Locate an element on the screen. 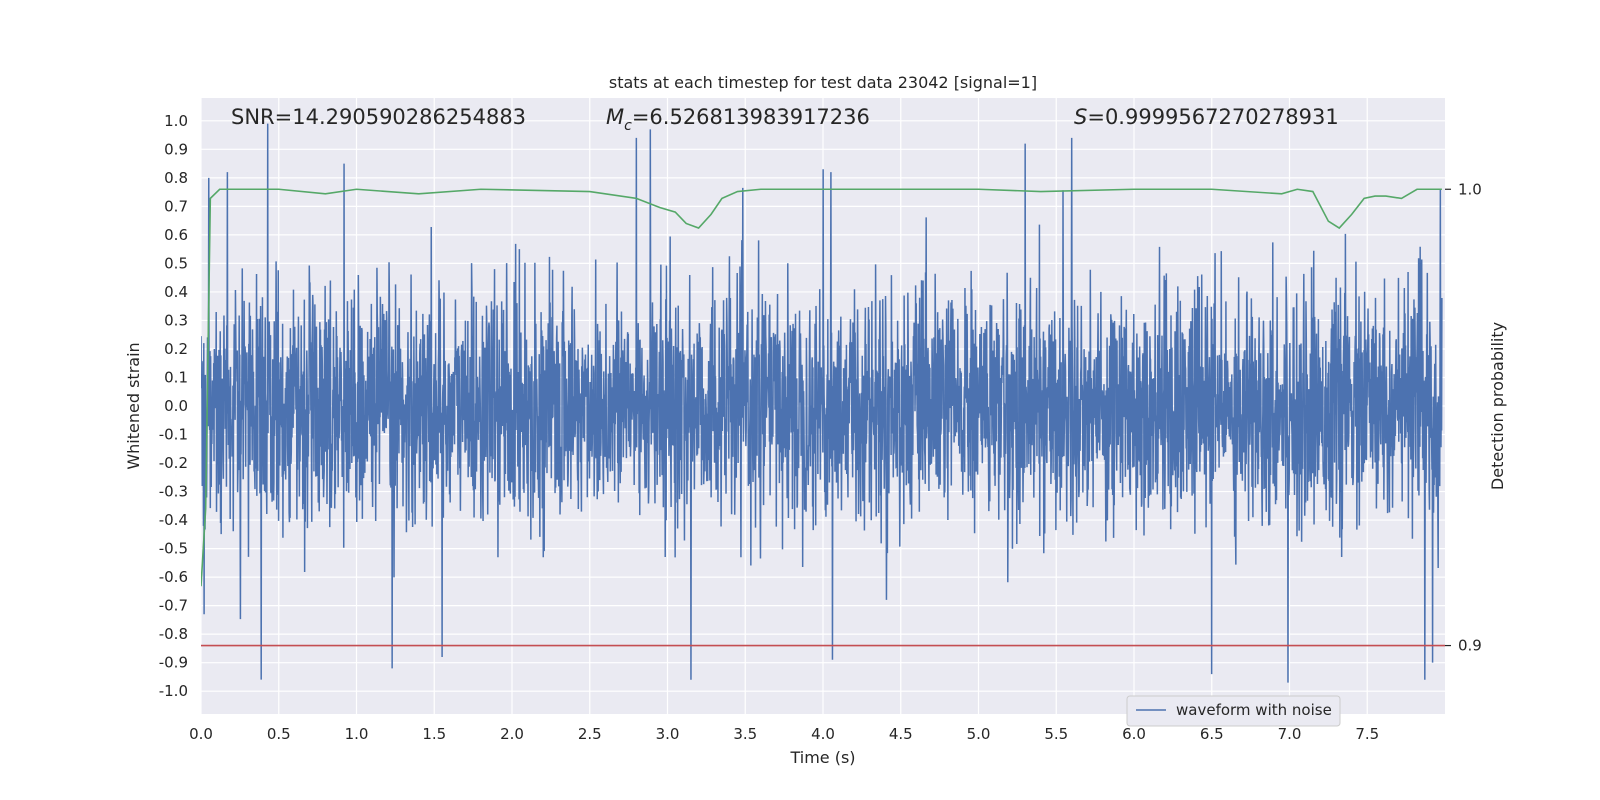 The height and width of the screenshot is (800, 1600). y-tick-label: 1.0 is located at coordinates (176, 121).